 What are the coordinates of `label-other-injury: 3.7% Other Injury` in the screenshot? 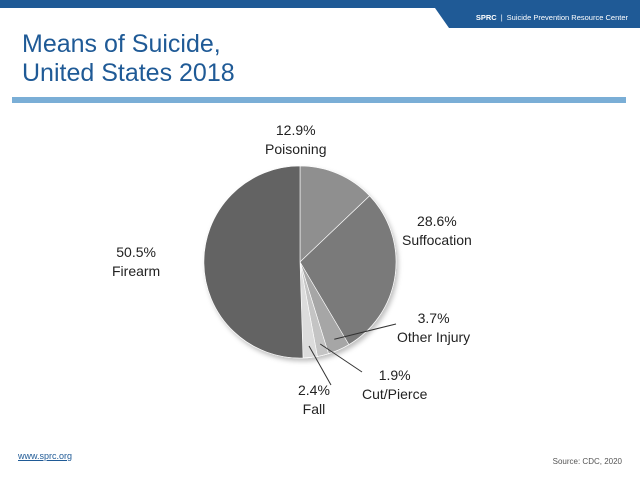 It's located at (433, 328).